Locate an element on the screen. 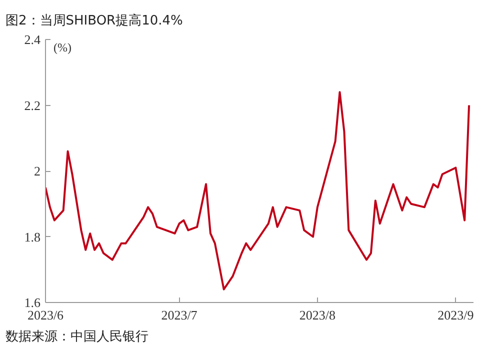 The height and width of the screenshot is (346, 500). y-tick-label: 2.4 is located at coordinates (32, 39).